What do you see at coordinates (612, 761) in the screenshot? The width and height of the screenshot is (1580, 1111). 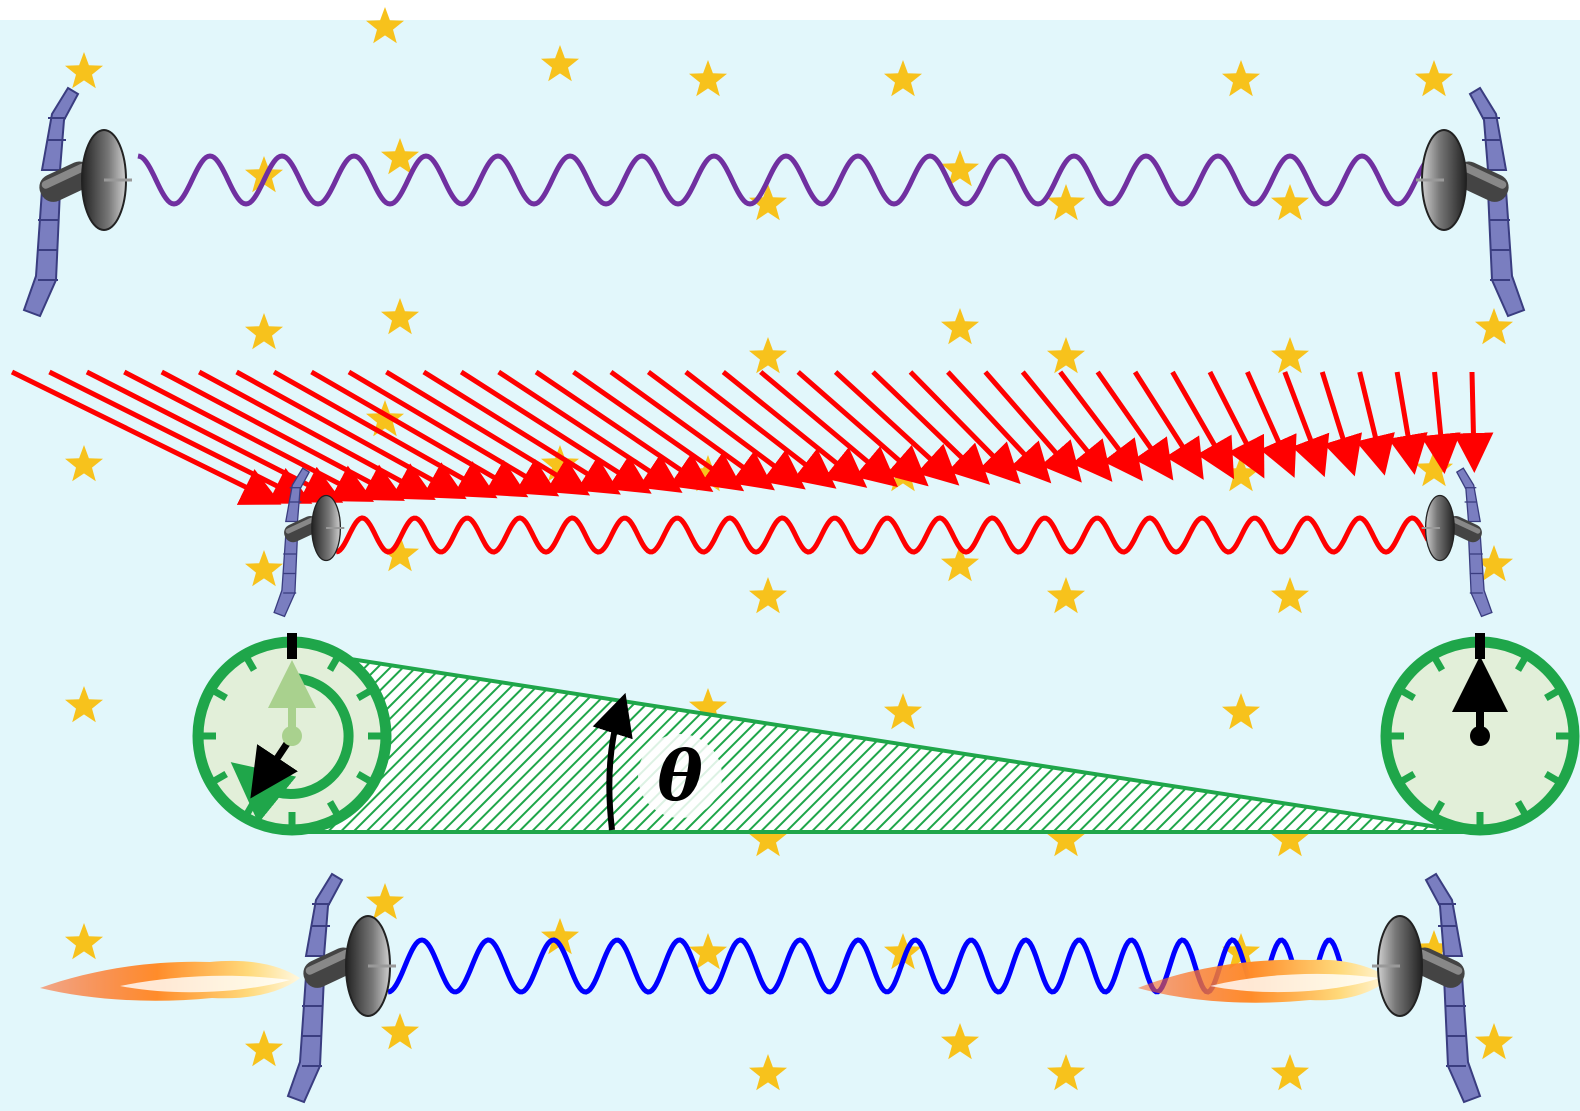 I see `angle-arrow` at bounding box center [612, 761].